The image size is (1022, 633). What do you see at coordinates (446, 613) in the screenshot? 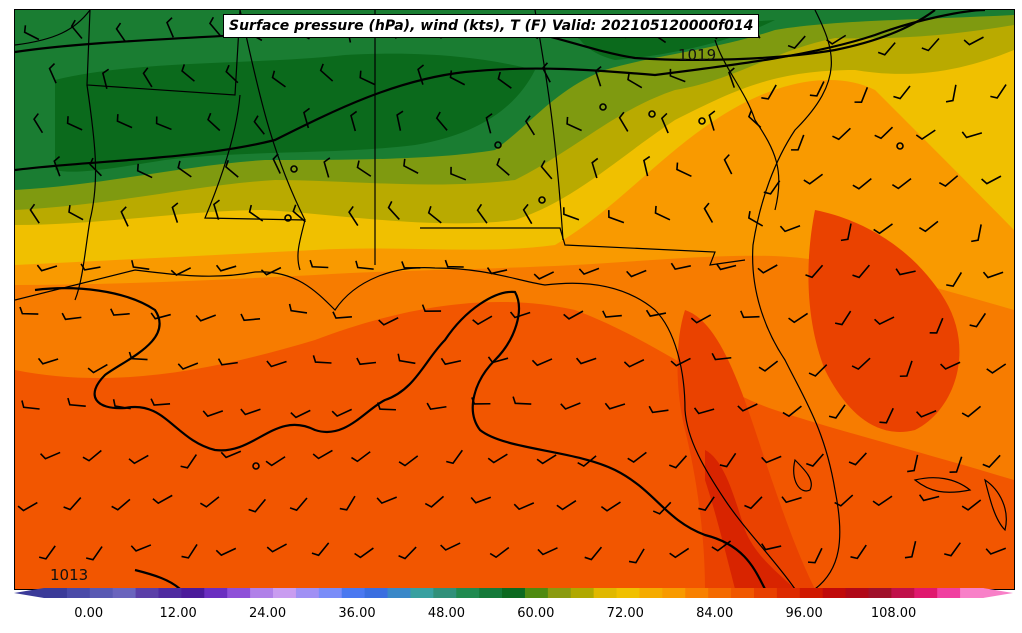
I see `colorbar-tick-label: 48.00` at bounding box center [446, 613].